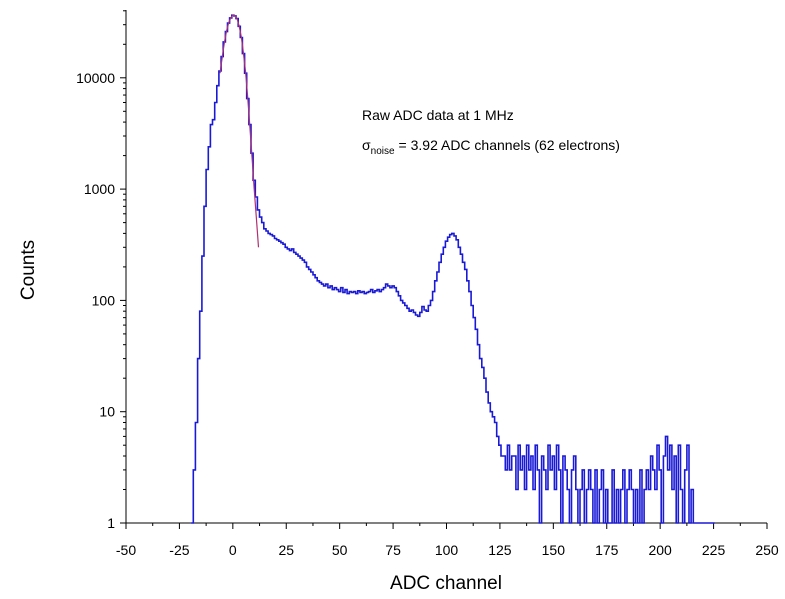 The height and width of the screenshot is (599, 785). What do you see at coordinates (393, 550) in the screenshot?
I see `x-tick-label: 75` at bounding box center [393, 550].